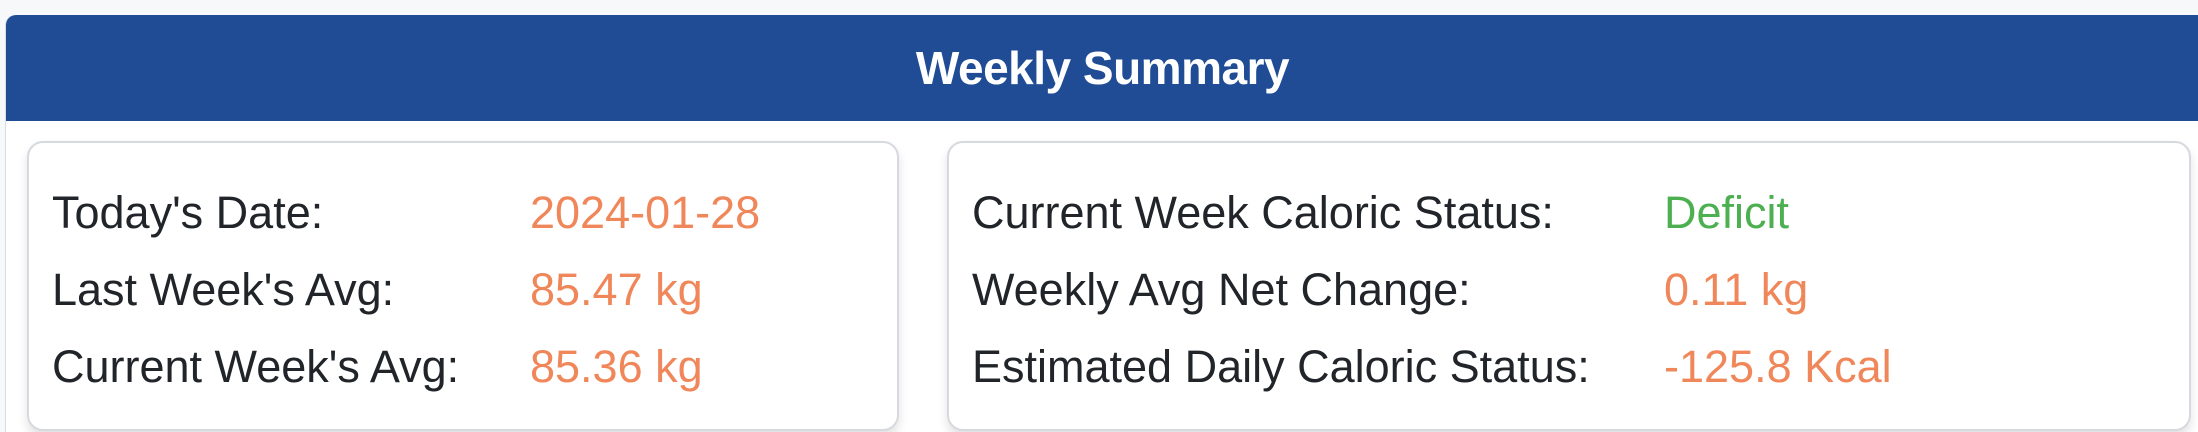 This screenshot has width=2198, height=432. What do you see at coordinates (616, 366) in the screenshot?
I see `current-week-avg-value: 85.36 kg` at bounding box center [616, 366].